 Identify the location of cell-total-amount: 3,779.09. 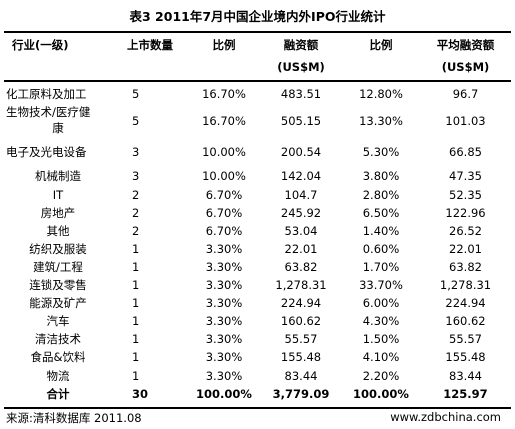
(301, 394).